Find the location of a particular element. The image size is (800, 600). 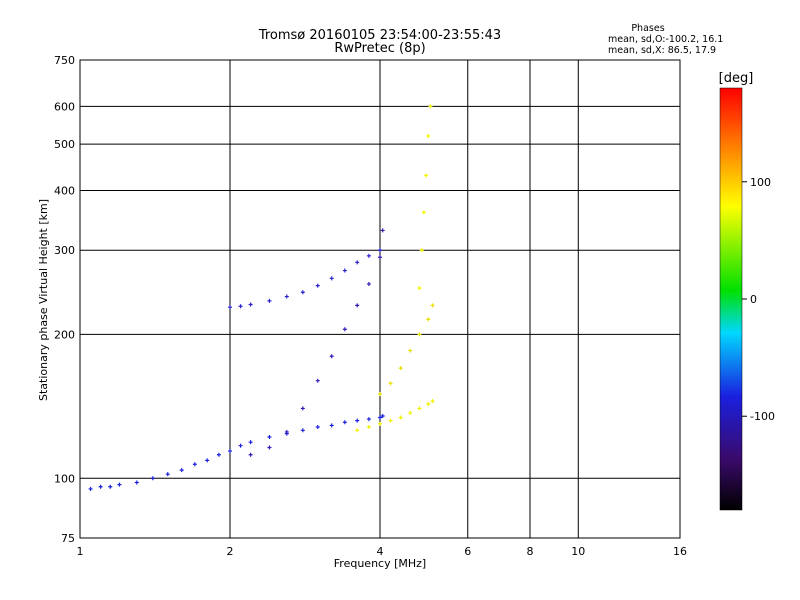

phases-heading: Phases is located at coordinates (647, 28).